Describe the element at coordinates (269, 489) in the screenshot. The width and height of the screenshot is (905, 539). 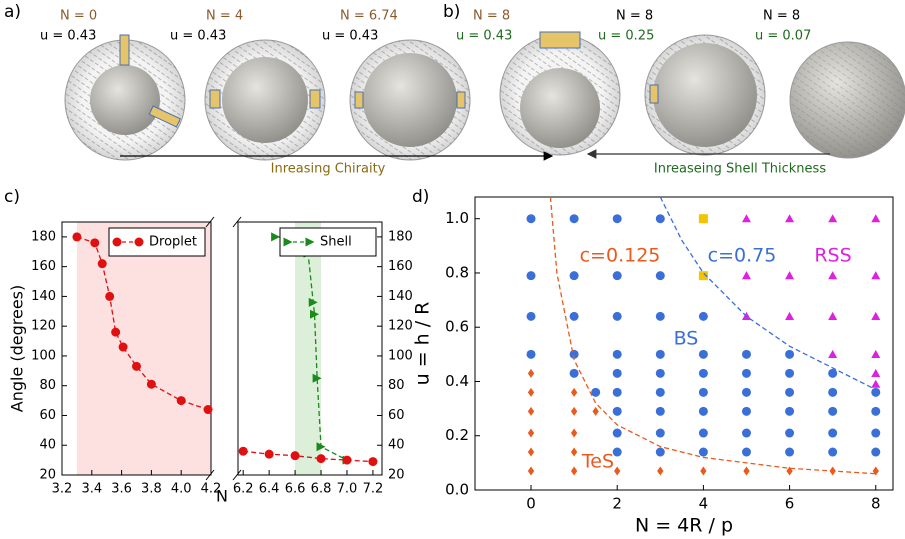
I see `x-tick-label: 6.4` at that location.